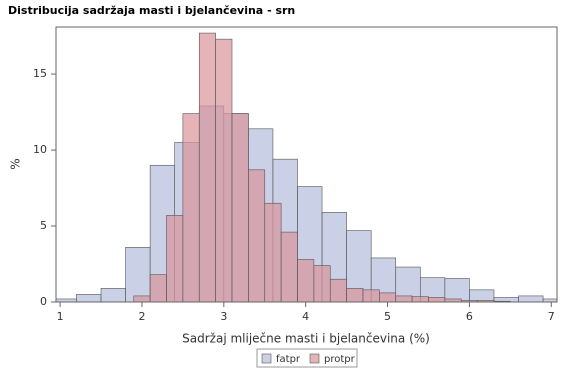  I want to click on y-tick-label: 0, so click(43, 301).